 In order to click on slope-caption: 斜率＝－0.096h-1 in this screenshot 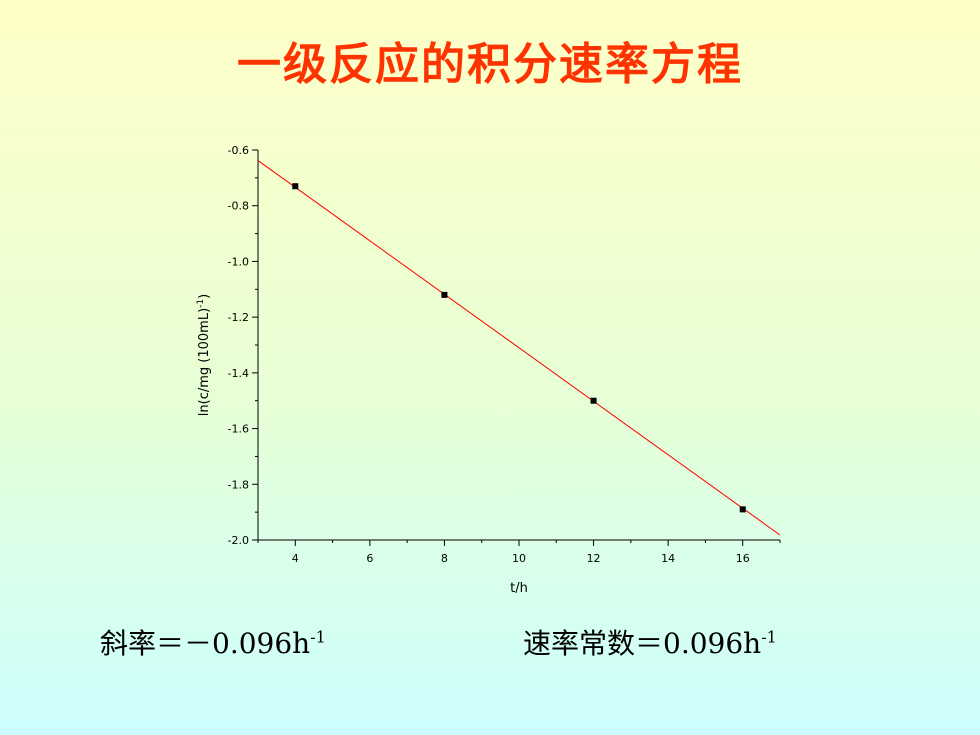, I will do `click(213, 642)`.